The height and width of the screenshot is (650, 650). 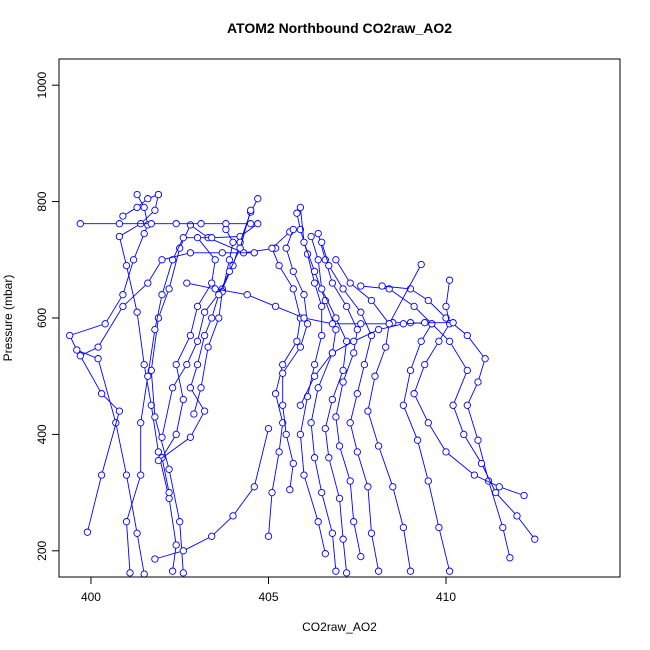 I want to click on y-tick-label: 600, so click(x=42, y=318).